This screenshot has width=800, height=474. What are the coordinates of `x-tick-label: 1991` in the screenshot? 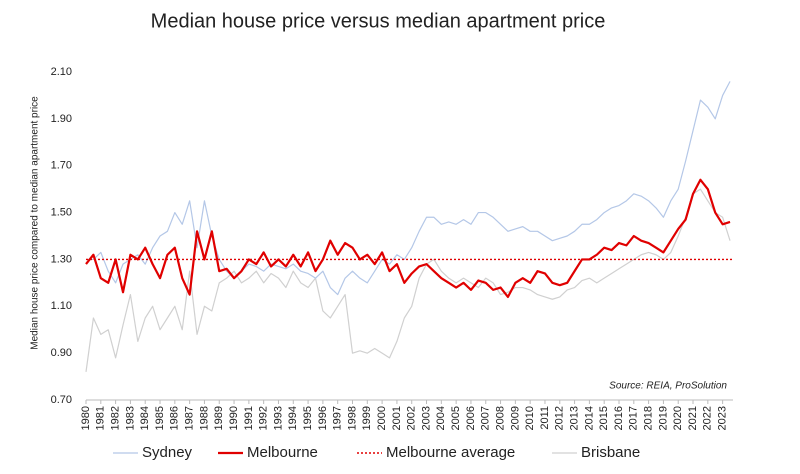 It's located at (249, 418).